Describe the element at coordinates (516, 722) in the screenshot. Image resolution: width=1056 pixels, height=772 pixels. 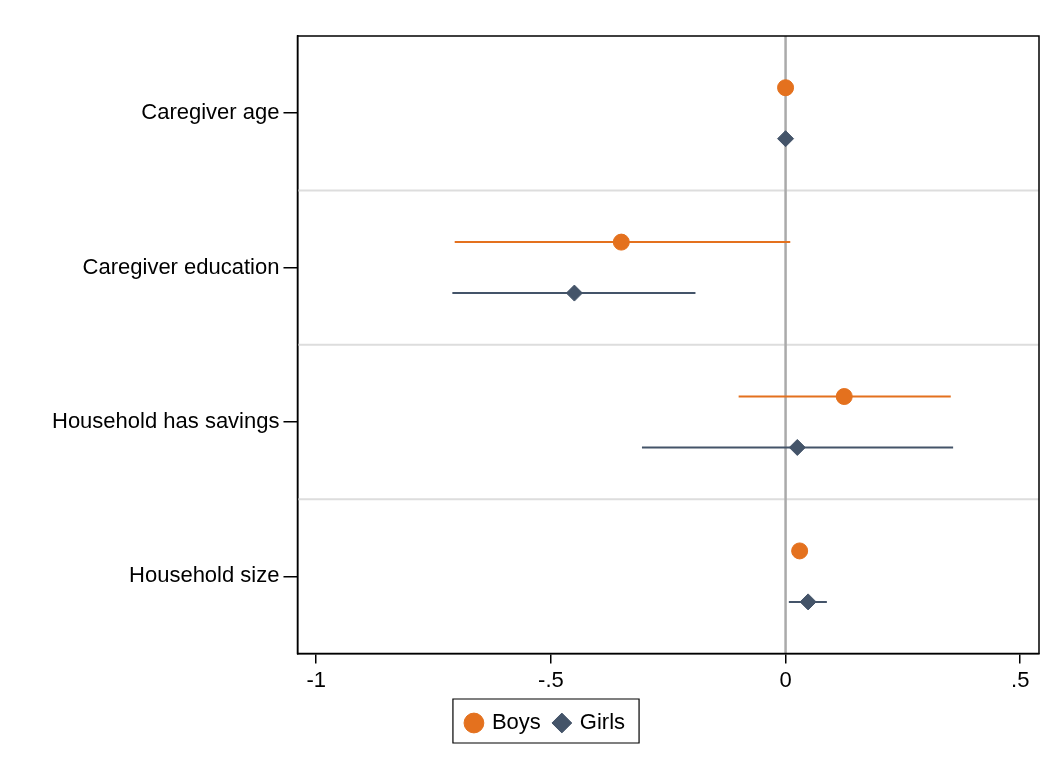
I see `legend-label: Boys` at that location.